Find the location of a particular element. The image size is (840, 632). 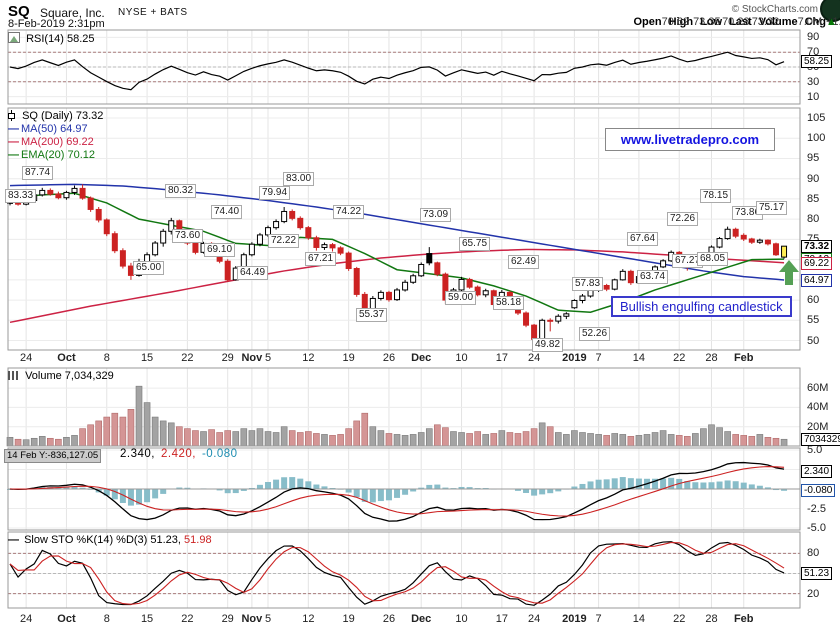

price-callout: 80.32 is located at coordinates (181, 191).